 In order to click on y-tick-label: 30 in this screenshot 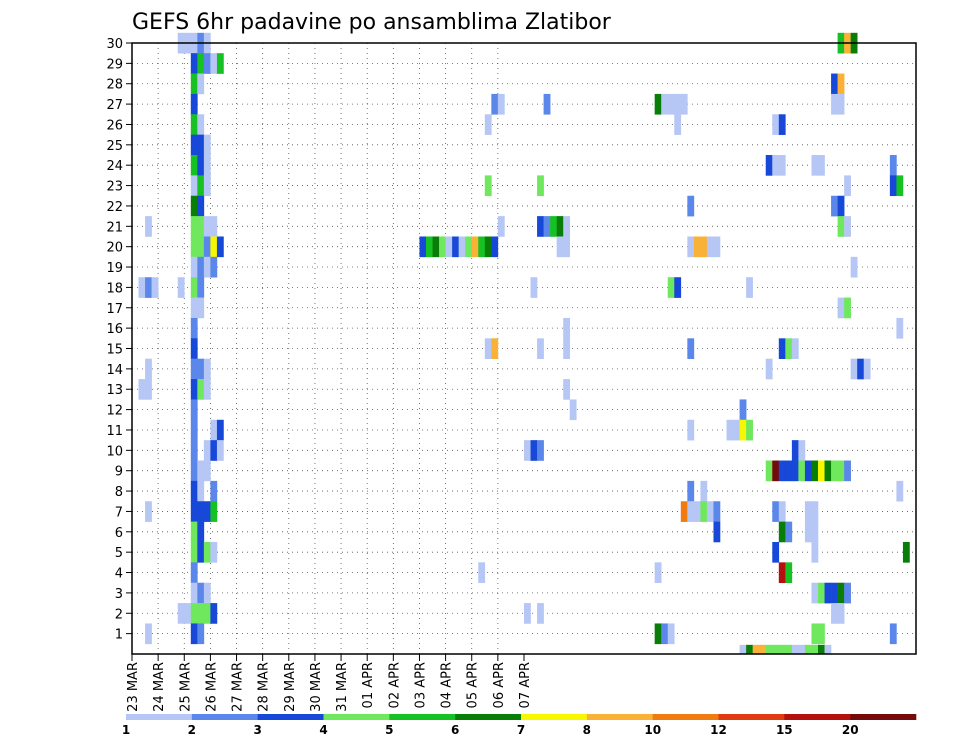, I will do `click(114, 44)`.